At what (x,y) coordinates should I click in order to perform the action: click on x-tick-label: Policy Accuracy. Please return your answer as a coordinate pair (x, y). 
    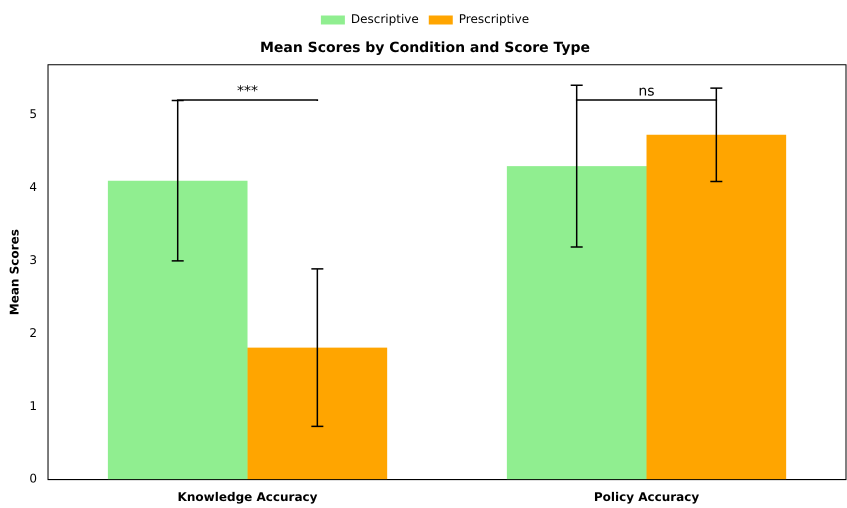
    Looking at the image, I should click on (647, 497).